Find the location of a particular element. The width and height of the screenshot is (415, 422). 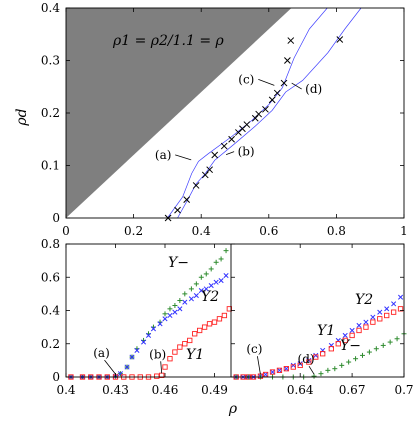

density-relation-label: ρ1 = ρ2/1.1 = ρ is located at coordinates (168, 41).